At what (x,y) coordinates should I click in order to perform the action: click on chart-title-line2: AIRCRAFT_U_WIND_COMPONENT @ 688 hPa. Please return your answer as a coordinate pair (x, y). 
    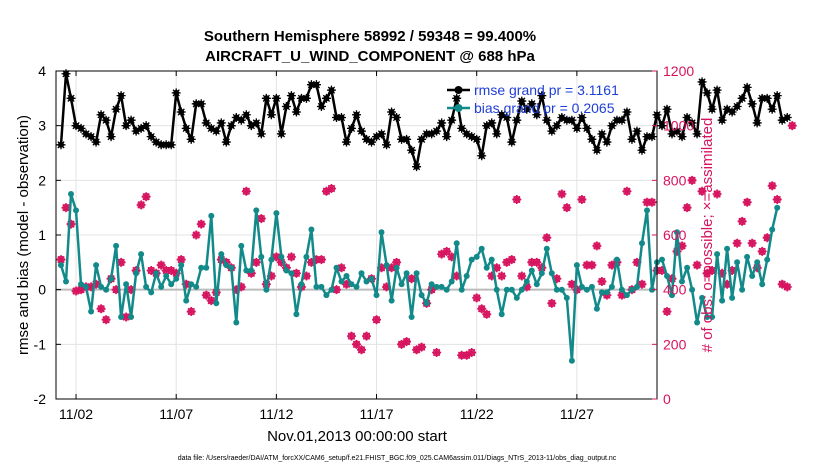
    Looking at the image, I should click on (370, 56).